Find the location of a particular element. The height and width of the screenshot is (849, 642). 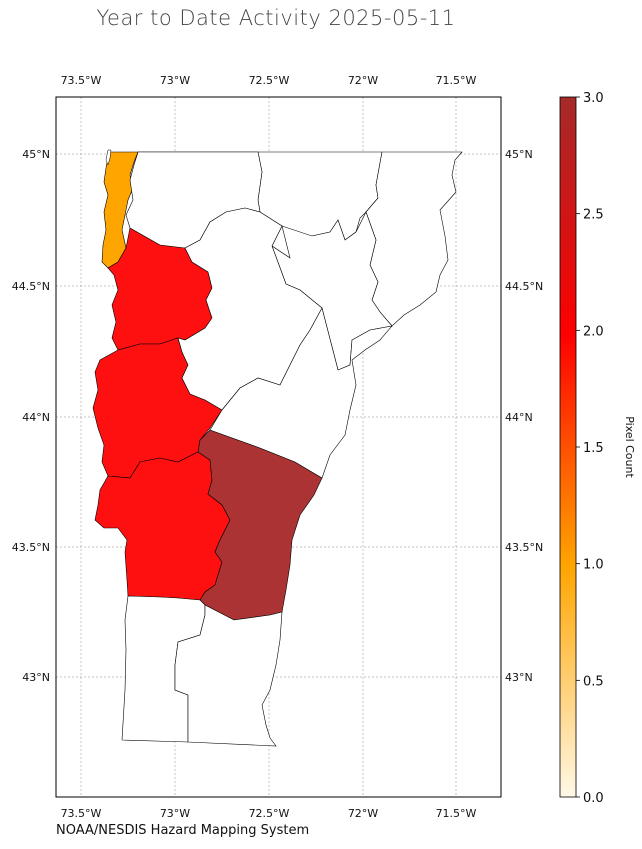

lon-tick-label-top: 71.5°W is located at coordinates (456, 80).